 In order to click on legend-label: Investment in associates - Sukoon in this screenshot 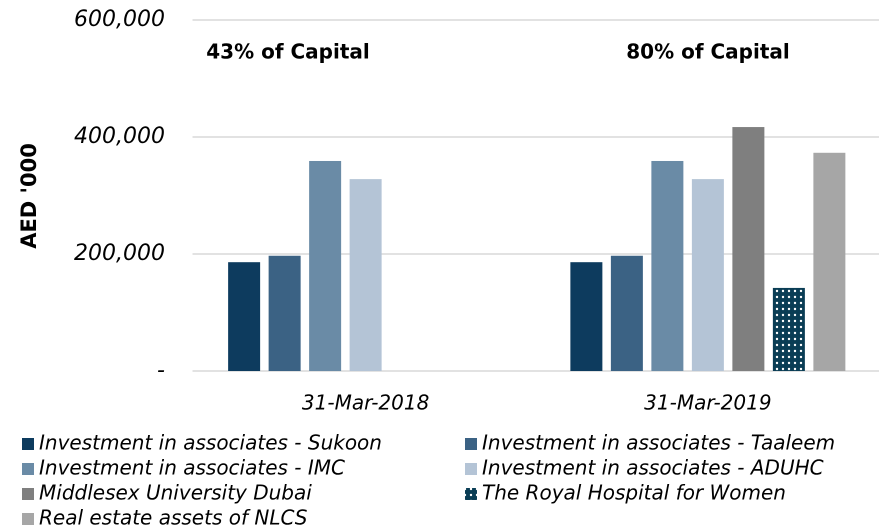, I will do `click(210, 443)`.